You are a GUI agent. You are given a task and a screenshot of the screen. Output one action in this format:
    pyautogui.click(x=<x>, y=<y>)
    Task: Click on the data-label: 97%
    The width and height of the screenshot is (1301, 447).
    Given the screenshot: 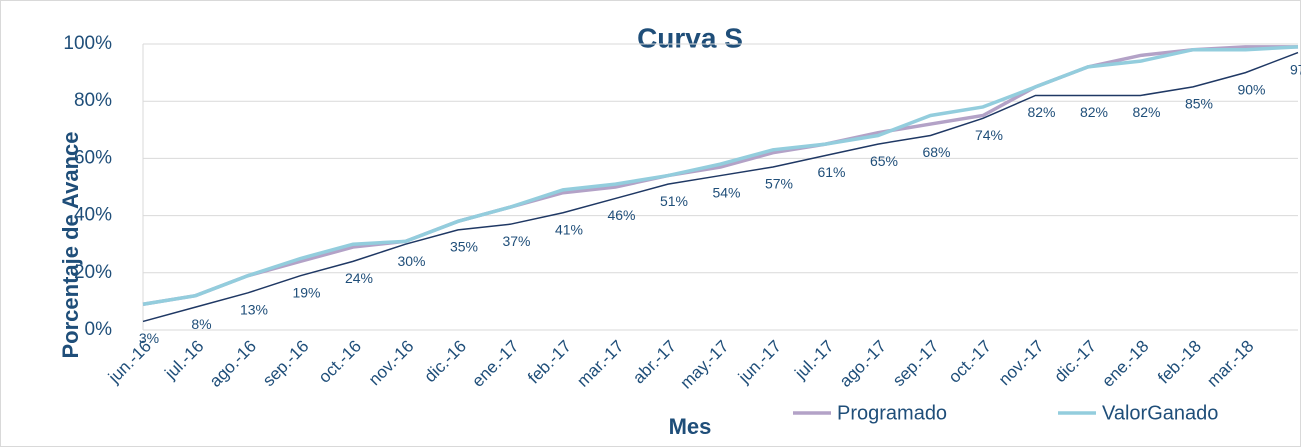 What is the action you would take?
    pyautogui.click(x=1295, y=69)
    